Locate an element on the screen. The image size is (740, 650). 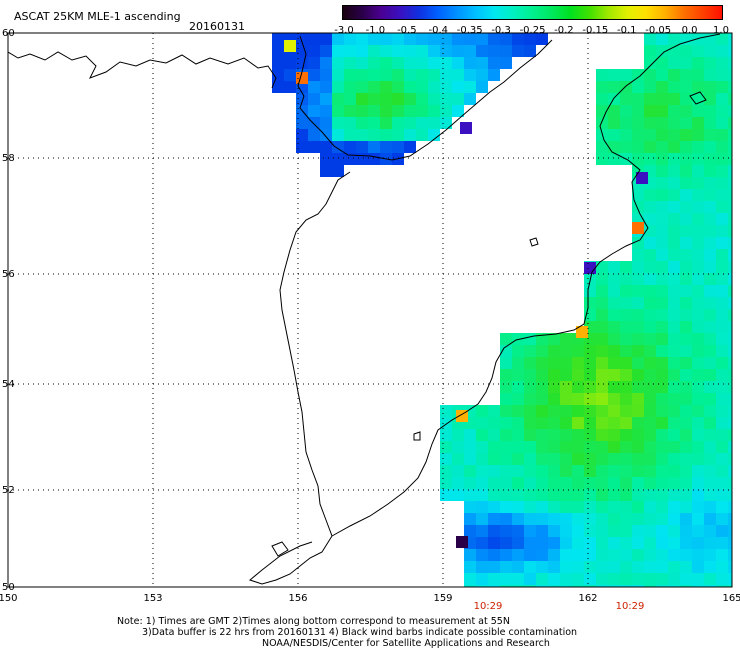
product-date: 20160131 is located at coordinates (217, 26).